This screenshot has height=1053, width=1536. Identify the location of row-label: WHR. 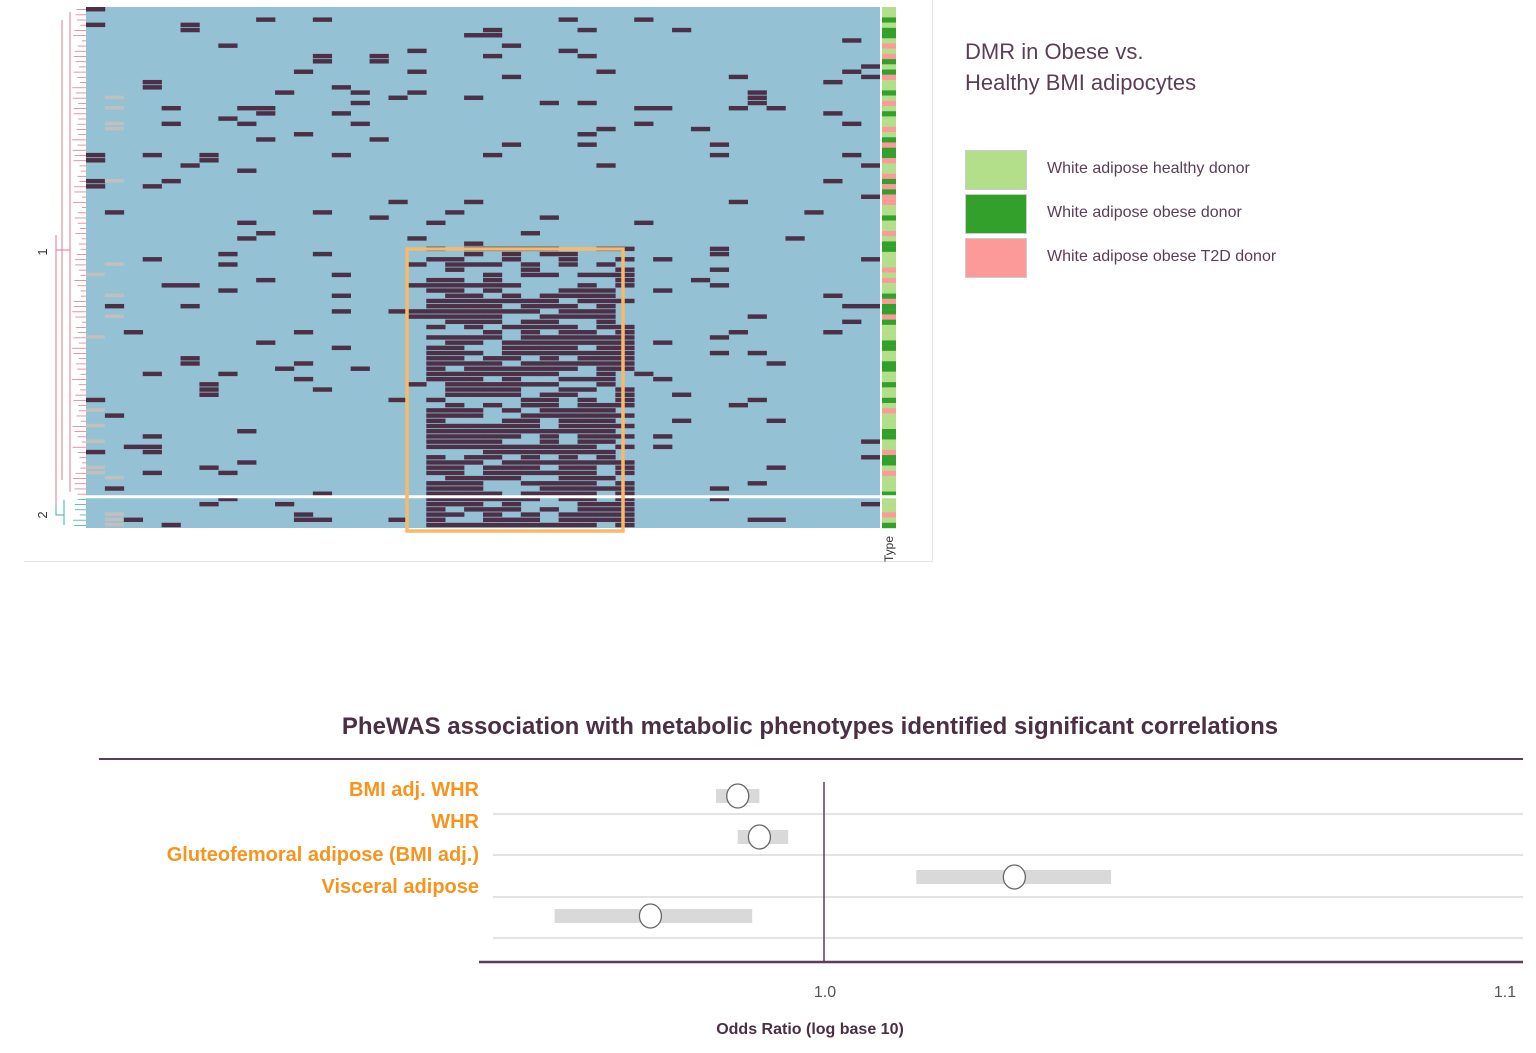
(455, 822).